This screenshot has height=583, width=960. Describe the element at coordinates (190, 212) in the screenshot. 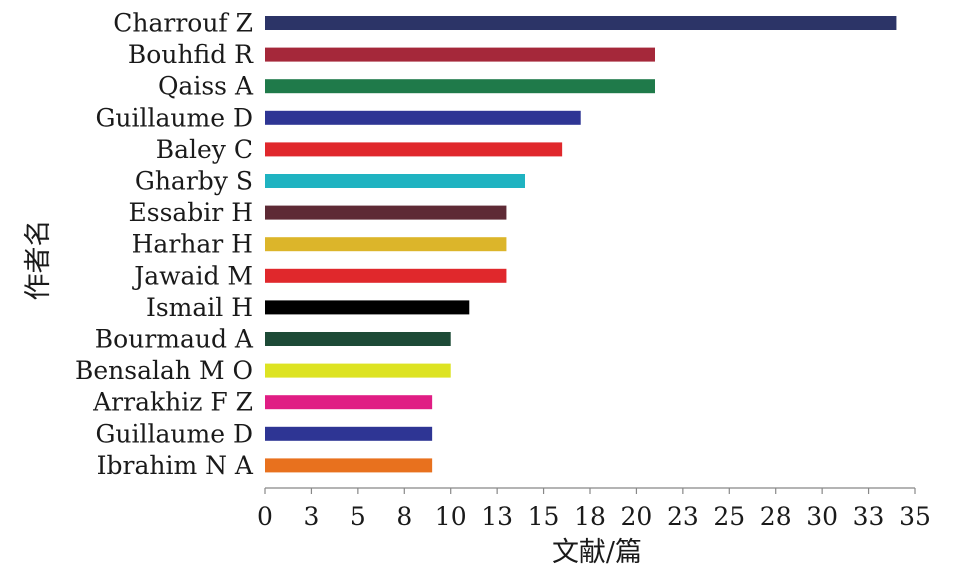

I see `category-label-6: Essabir H` at that location.